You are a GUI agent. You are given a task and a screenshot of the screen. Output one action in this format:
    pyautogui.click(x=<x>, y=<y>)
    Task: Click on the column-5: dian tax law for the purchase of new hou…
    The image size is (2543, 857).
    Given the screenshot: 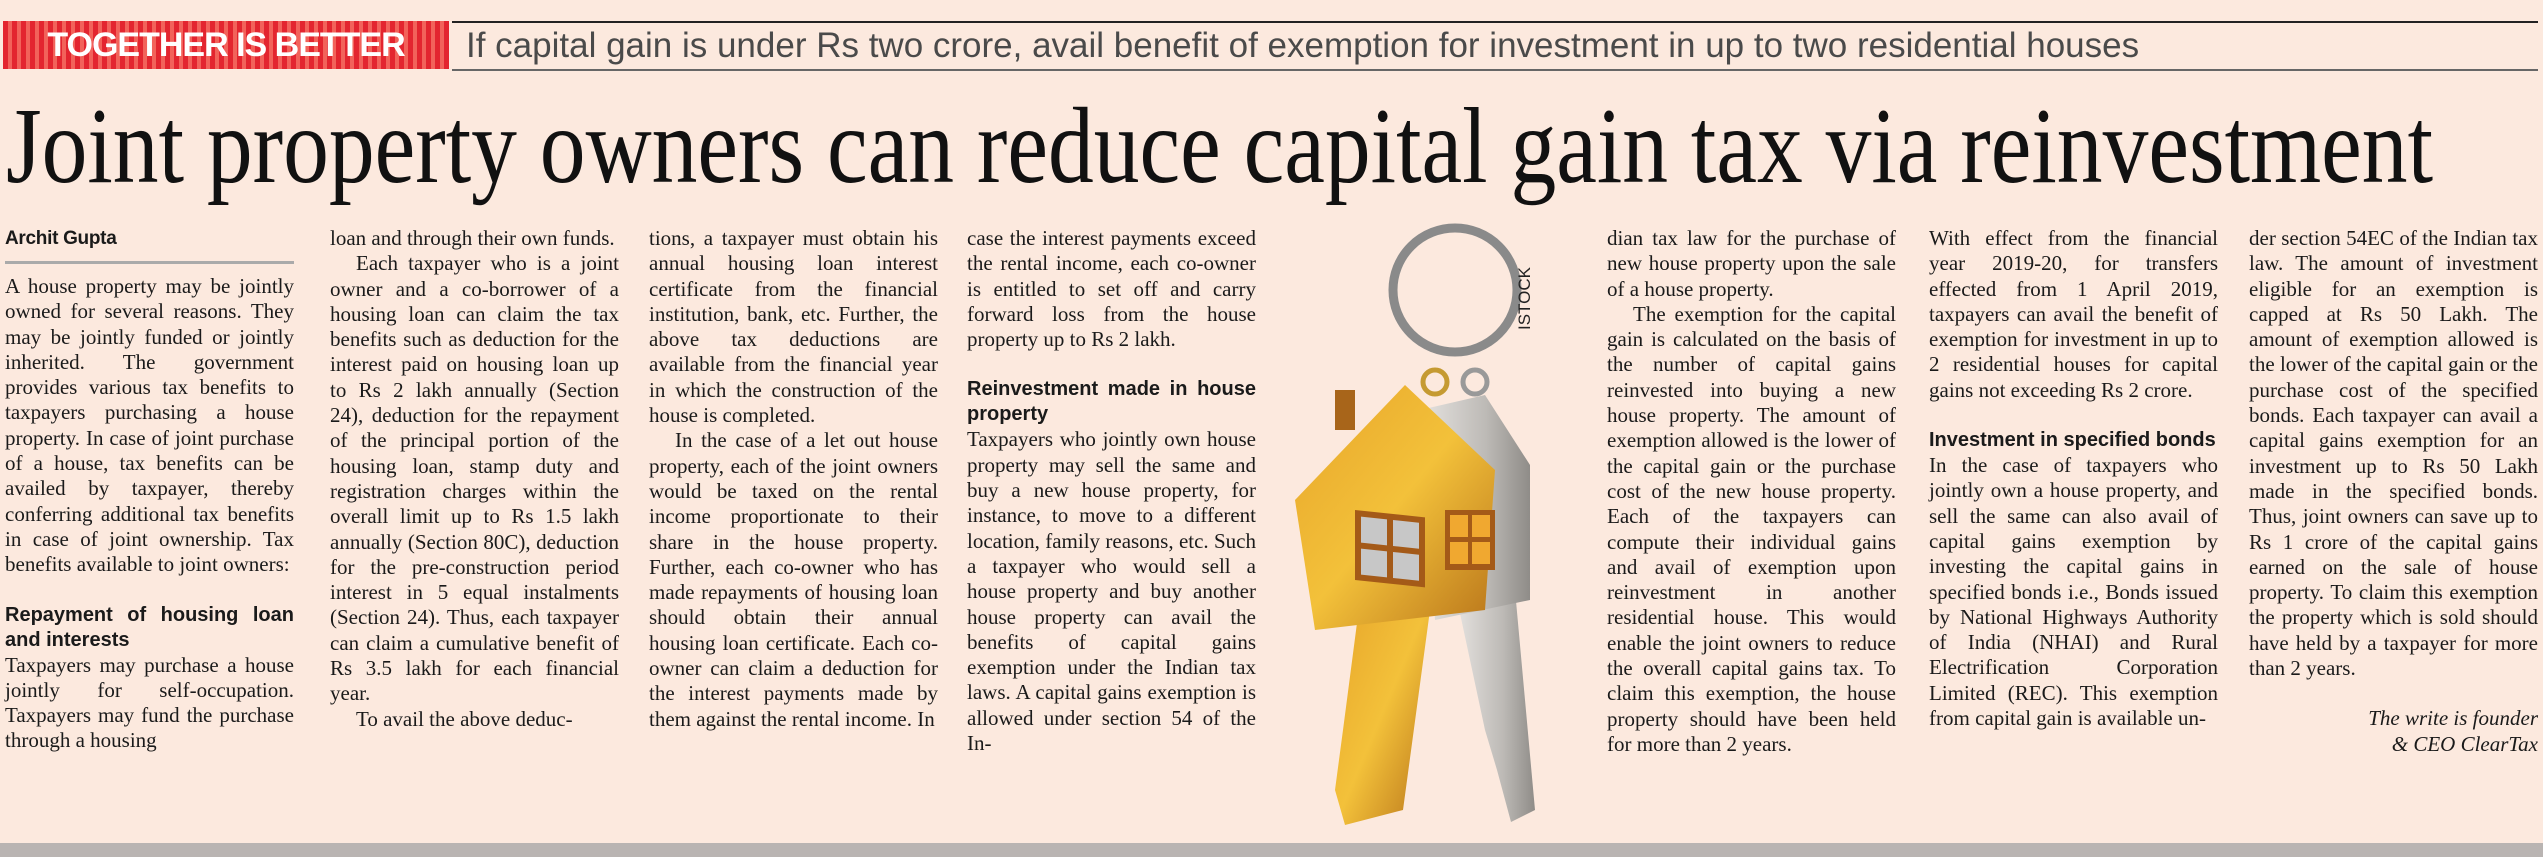 What is the action you would take?
    pyautogui.click(x=1751, y=491)
    